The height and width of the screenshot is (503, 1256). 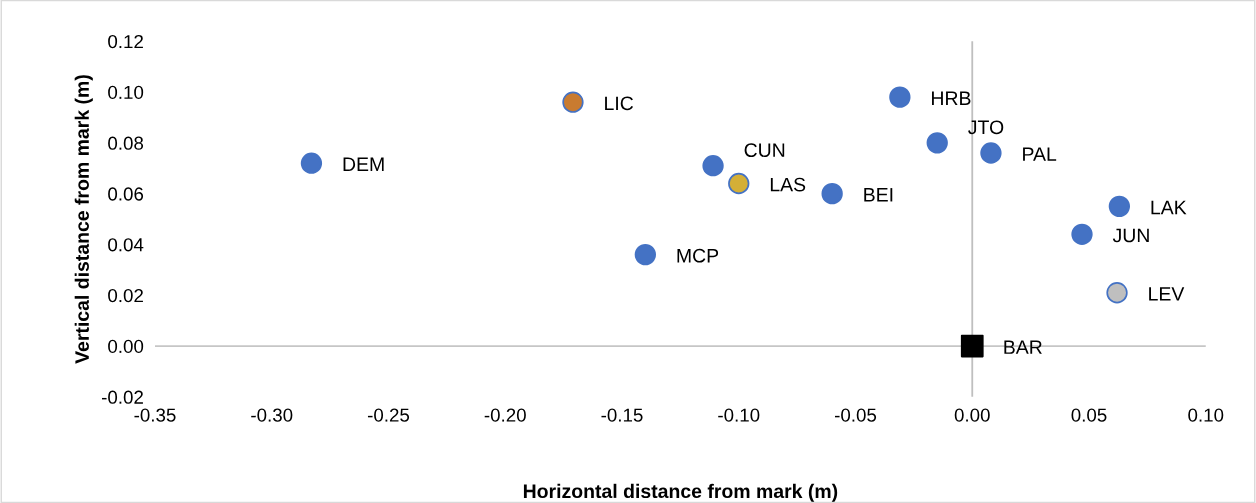 What do you see at coordinates (788, 184) in the screenshot?
I see `annotation: LAS` at bounding box center [788, 184].